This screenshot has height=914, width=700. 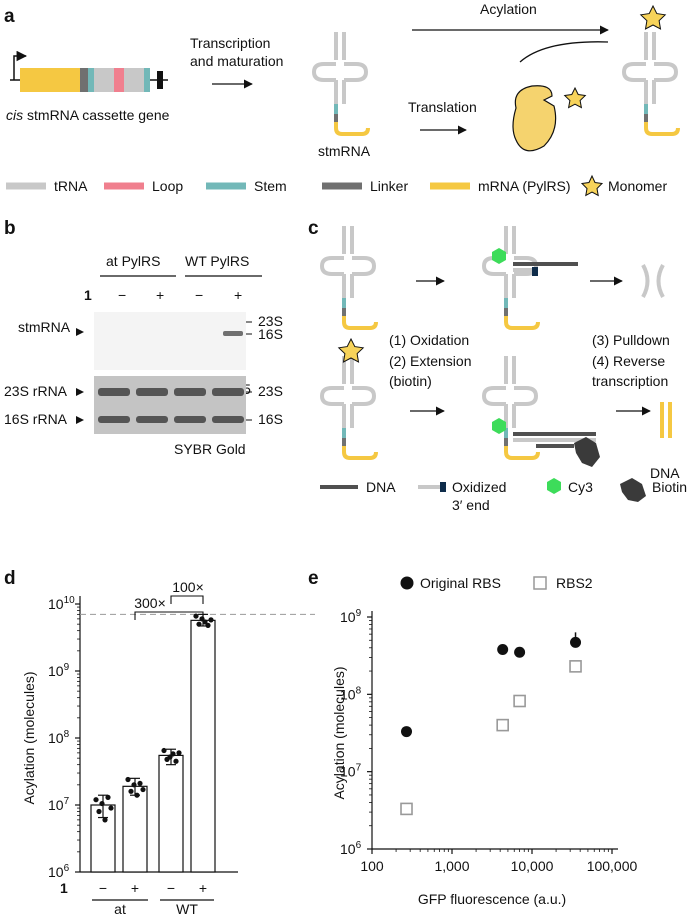 I want to click on stmrna-label: stmRNA, so click(x=344, y=151).